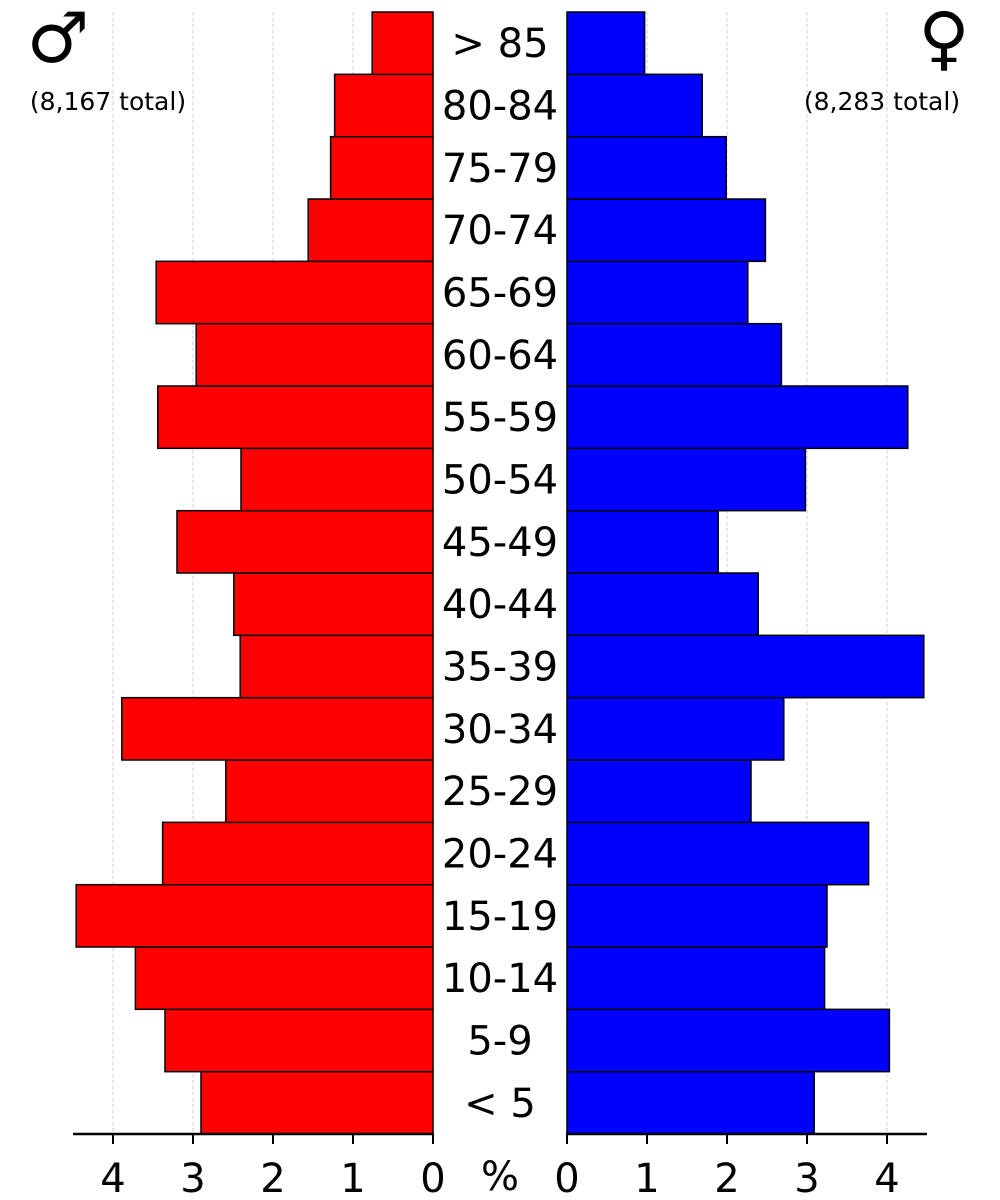 The height and width of the screenshot is (1200, 1000). What do you see at coordinates (886, 1178) in the screenshot?
I see `female-x-tick-label: 4` at bounding box center [886, 1178].